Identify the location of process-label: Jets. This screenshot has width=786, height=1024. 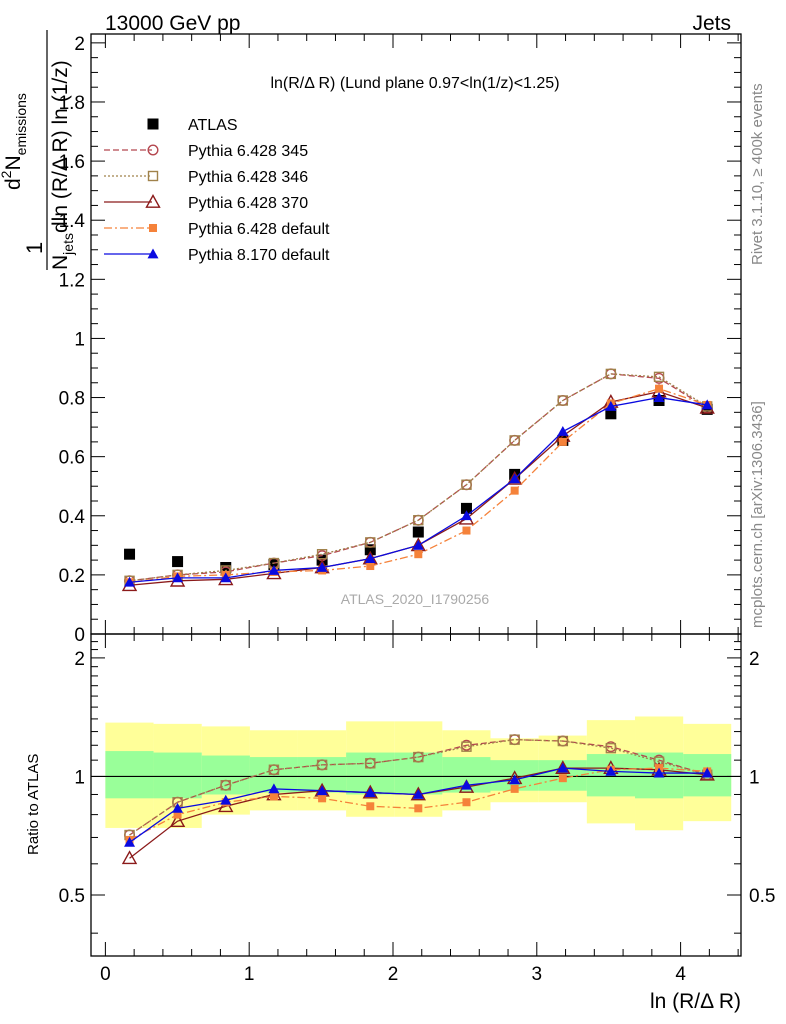
(711, 23).